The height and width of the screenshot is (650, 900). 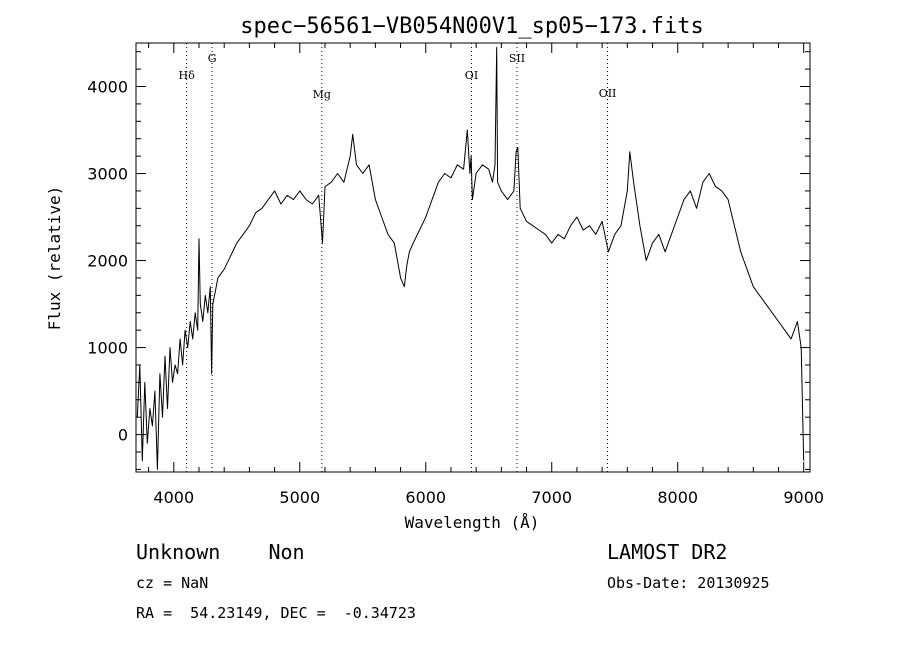 What do you see at coordinates (472, 522) in the screenshot?
I see `x-axis-label: Wavelength (Å)` at bounding box center [472, 522].